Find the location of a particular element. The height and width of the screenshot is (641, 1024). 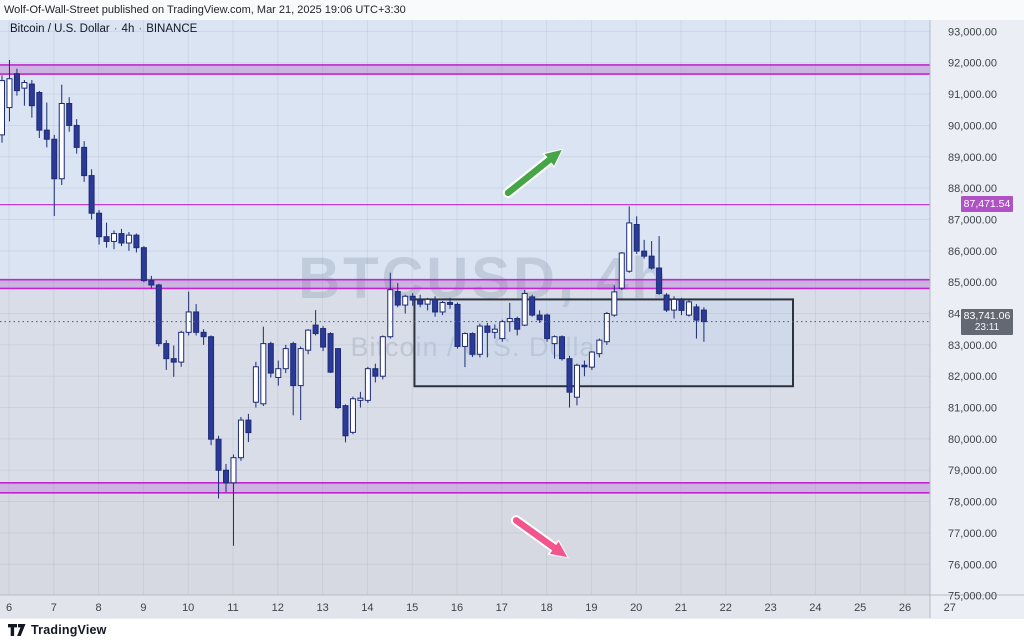

svg-text: 90,000.00 is located at coordinates (972, 126).